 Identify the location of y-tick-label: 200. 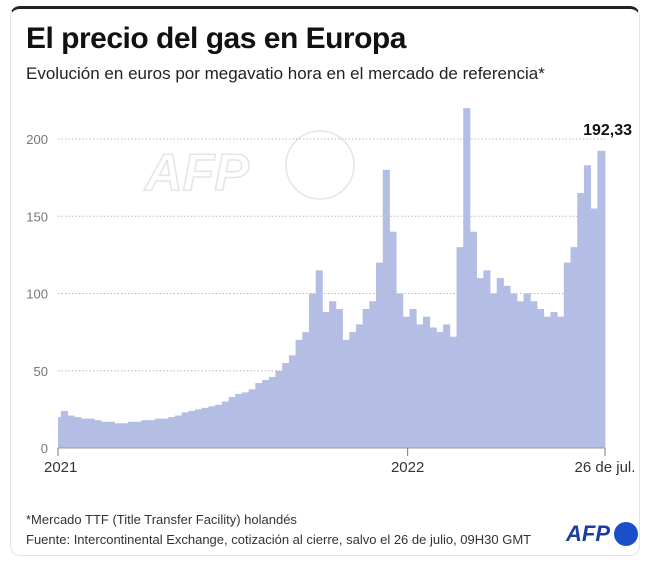
(37, 139).